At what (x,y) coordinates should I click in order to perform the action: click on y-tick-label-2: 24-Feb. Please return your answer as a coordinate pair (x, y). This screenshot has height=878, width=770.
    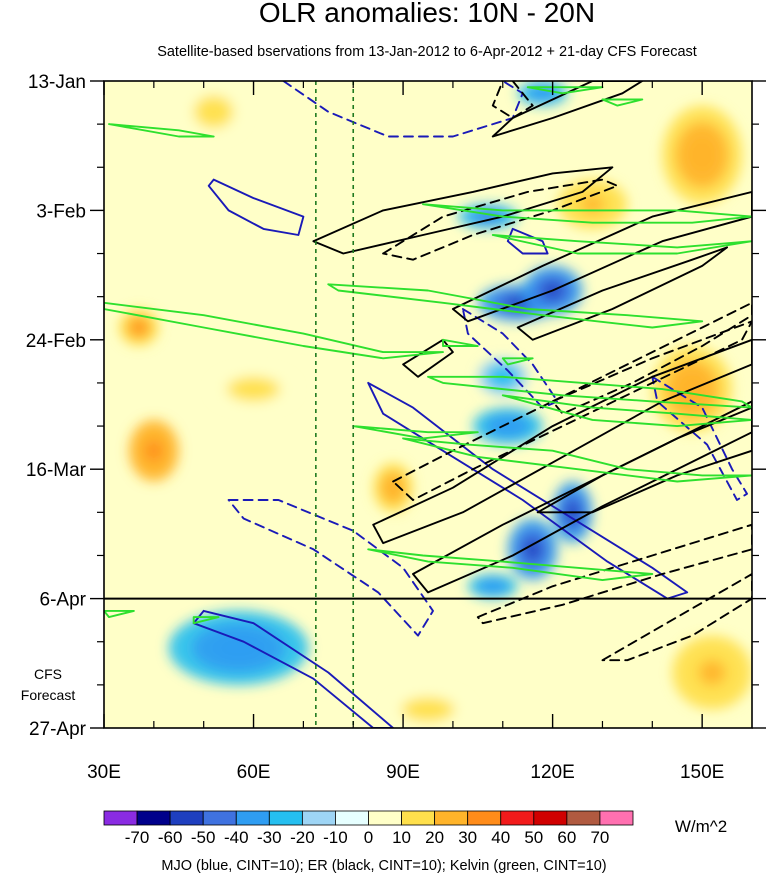
    Looking at the image, I should click on (56, 341).